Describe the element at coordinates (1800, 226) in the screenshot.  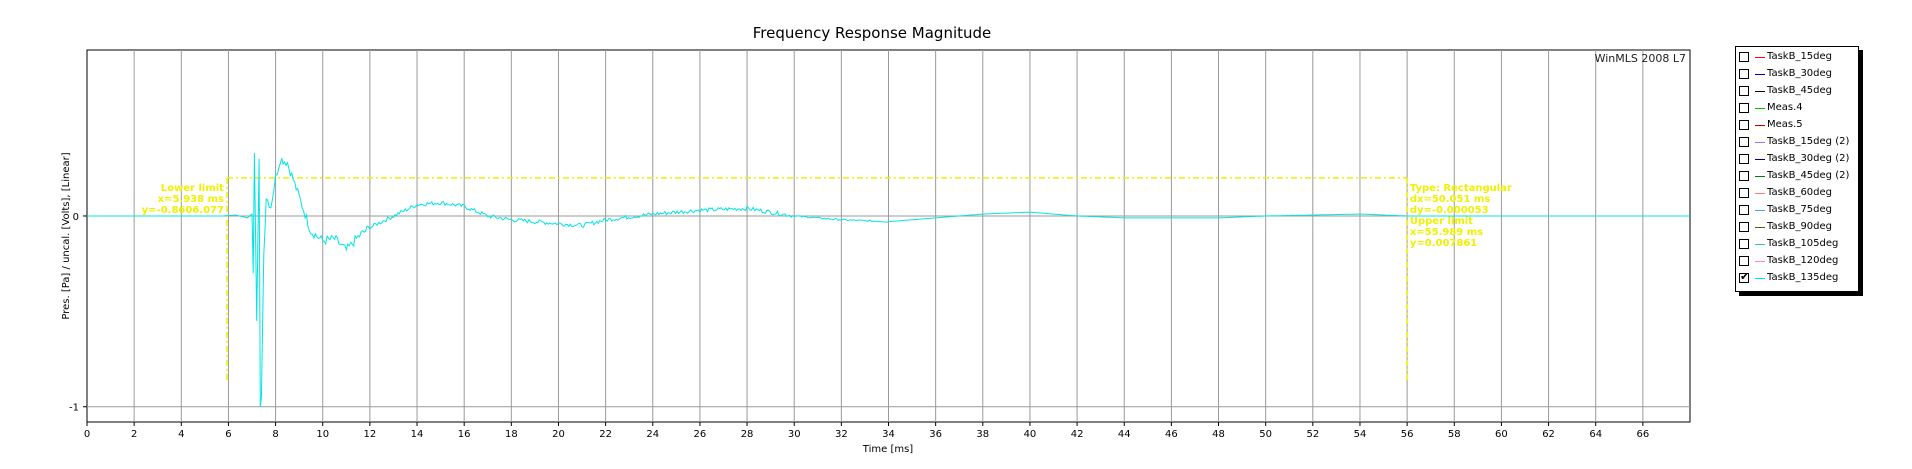
I see `legend-label: TaskB_90deg` at that location.